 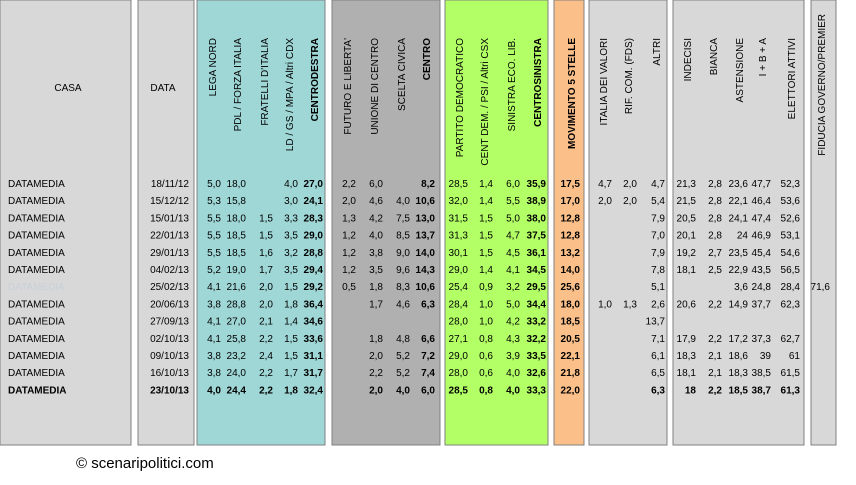 What do you see at coordinates (791, 184) in the screenshot?
I see `cell-value: 52,3` at bounding box center [791, 184].